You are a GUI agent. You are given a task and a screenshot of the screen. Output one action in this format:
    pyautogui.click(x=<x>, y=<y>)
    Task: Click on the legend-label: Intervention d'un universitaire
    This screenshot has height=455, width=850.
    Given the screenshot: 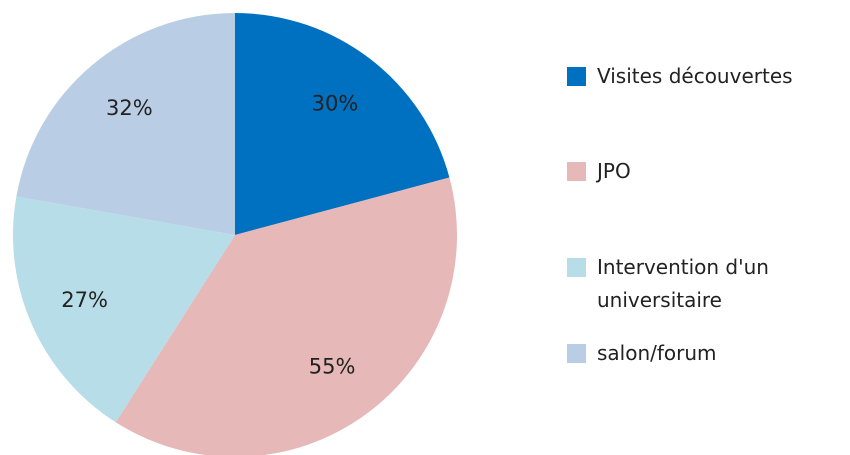 What is the action you would take?
    pyautogui.click(x=683, y=283)
    